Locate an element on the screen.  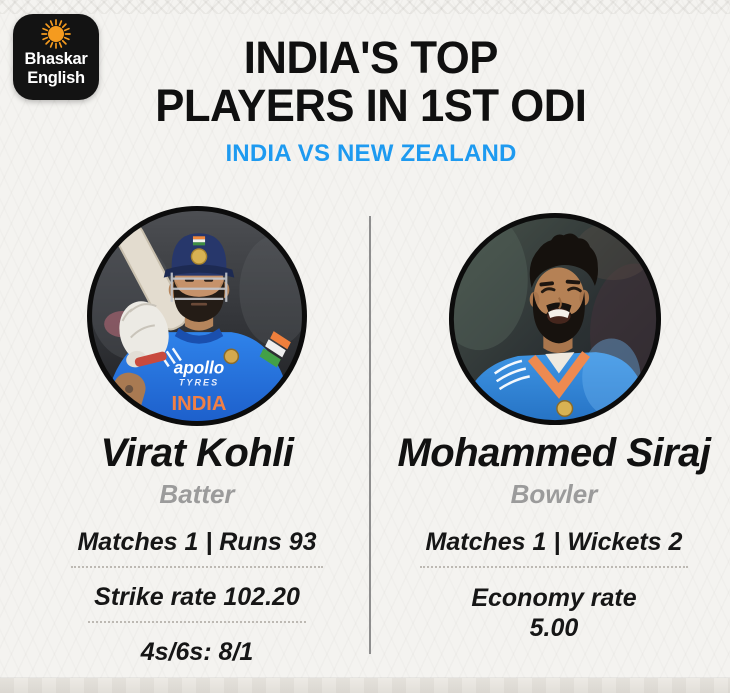
stat-fours-sixes: 4s/6s: 8/1 is located at coordinates (197, 652).